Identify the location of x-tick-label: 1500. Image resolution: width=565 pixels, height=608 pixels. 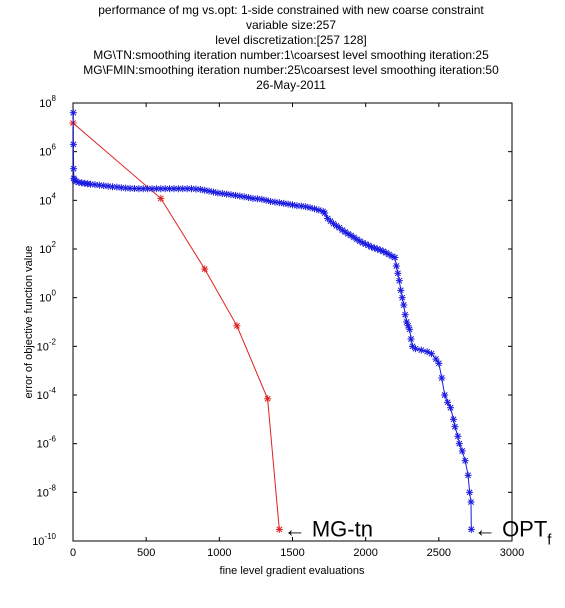
(292, 553).